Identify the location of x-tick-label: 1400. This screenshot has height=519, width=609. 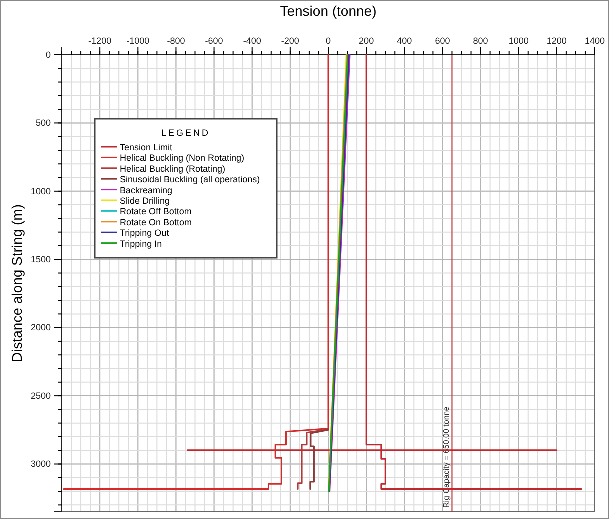
(595, 41).